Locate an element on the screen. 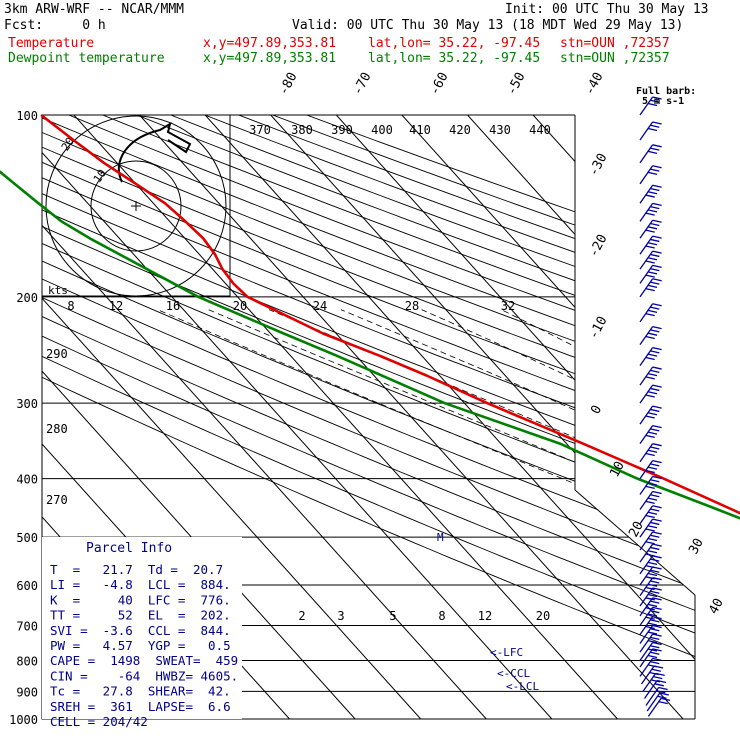  pressure-label-900: 900 is located at coordinates (27, 692).